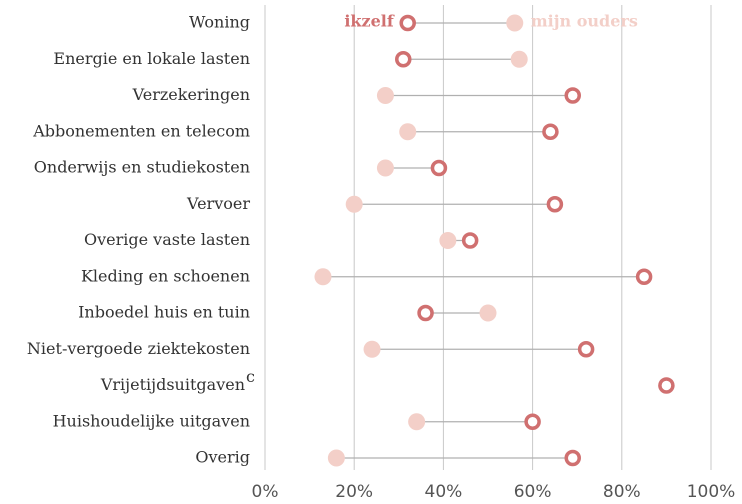 This screenshot has height=504, width=742. What do you see at coordinates (151, 420) in the screenshot?
I see `category-label: Huishoudelijke uitgaven` at bounding box center [151, 420].